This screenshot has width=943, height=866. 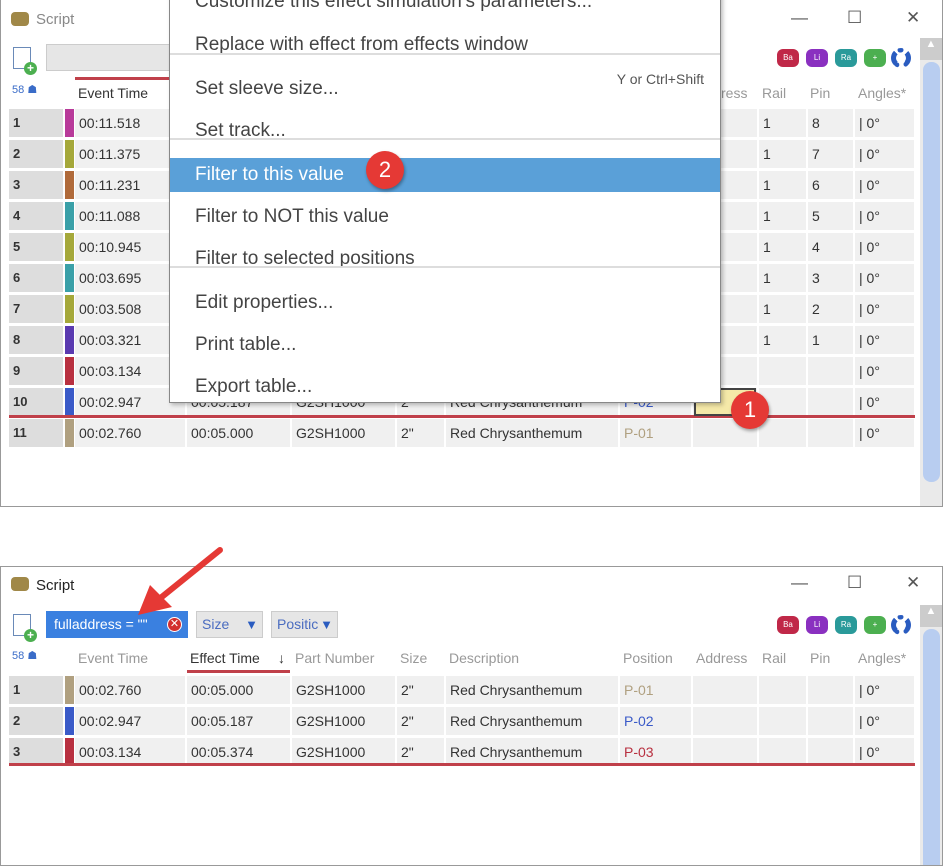 I want to click on cell-event: 00:11.375, so click(x=130, y=154).